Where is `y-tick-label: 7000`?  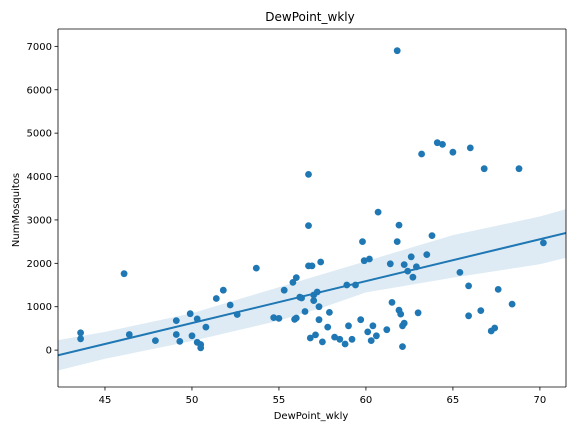
y-tick-label: 7000 is located at coordinates (39, 47).